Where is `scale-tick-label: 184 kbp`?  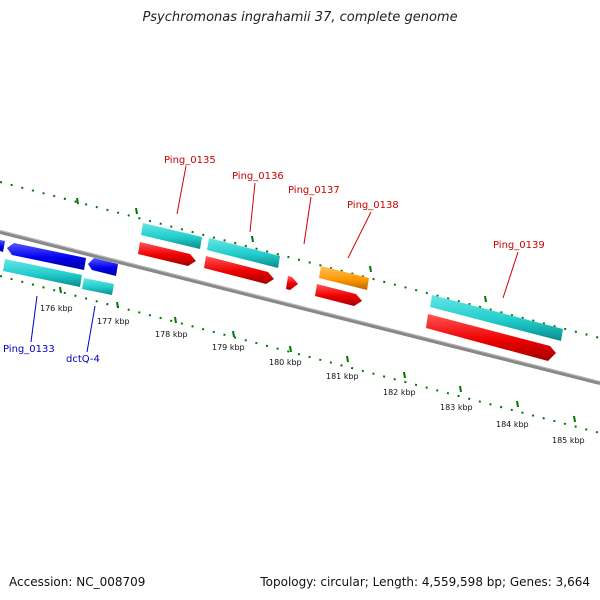
scale-tick-label: 184 kbp is located at coordinates (512, 424).